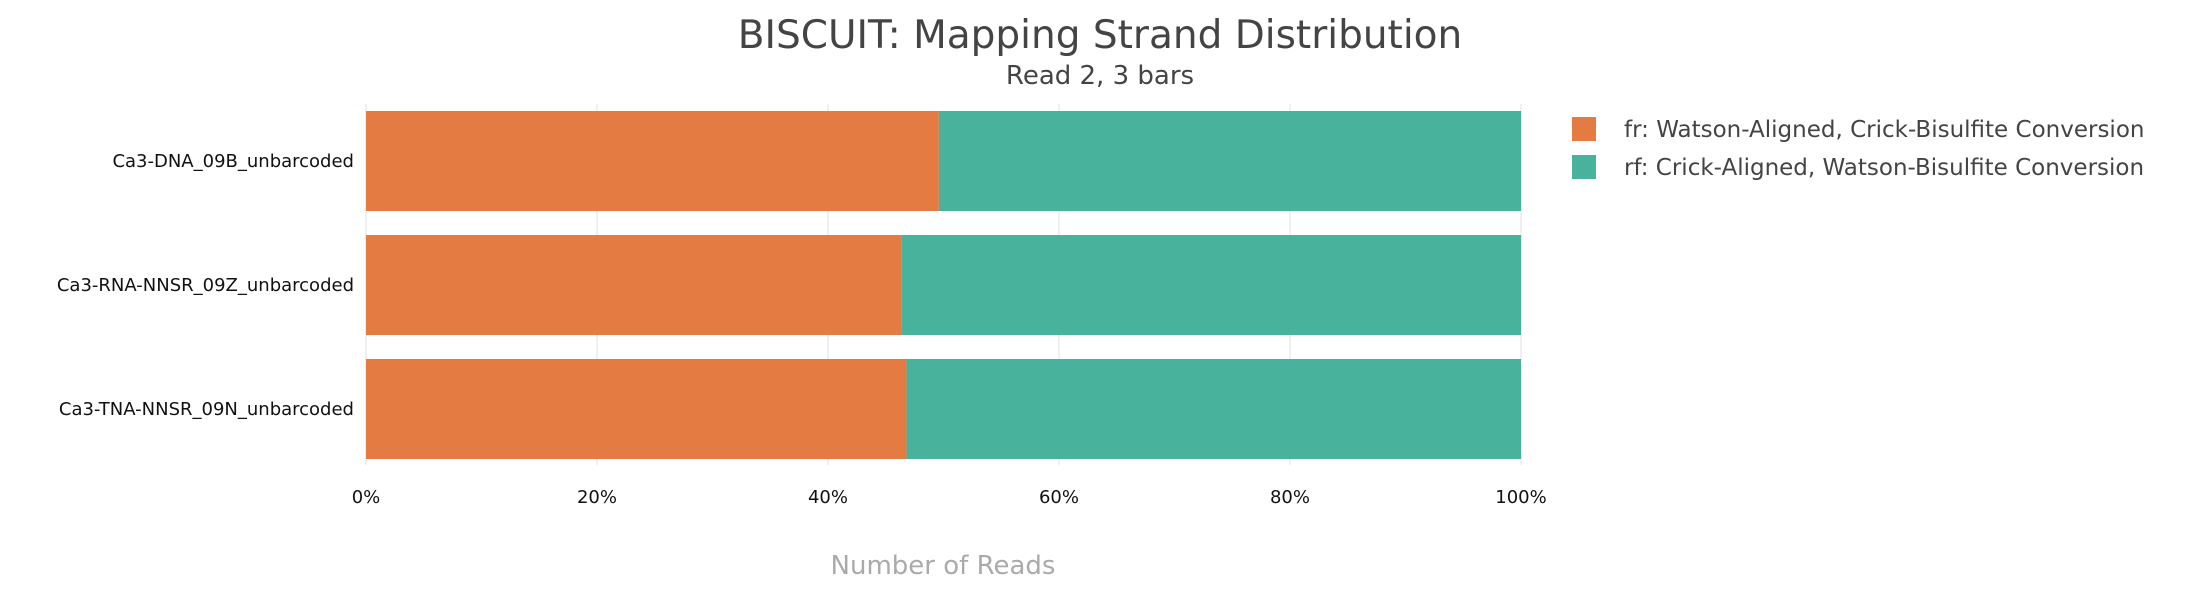  I want to click on x-tick-label: 100%, so click(1520, 497).